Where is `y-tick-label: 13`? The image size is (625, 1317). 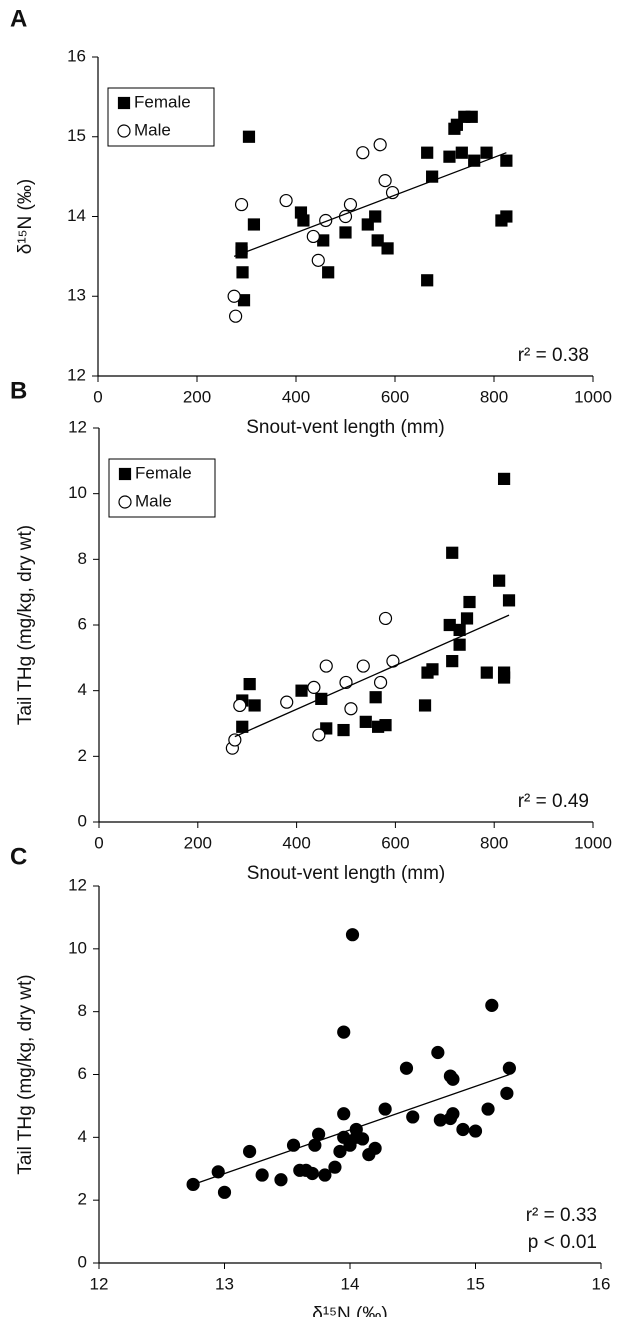 y-tick-label: 13 is located at coordinates (76, 295).